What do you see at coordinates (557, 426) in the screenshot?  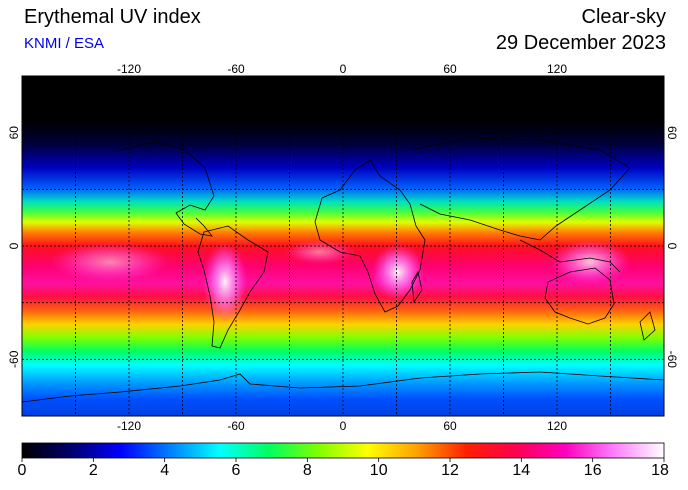 I see `lon-tick-bottom: 120` at bounding box center [557, 426].